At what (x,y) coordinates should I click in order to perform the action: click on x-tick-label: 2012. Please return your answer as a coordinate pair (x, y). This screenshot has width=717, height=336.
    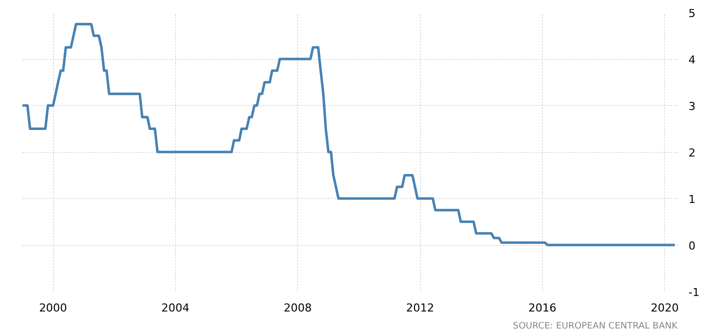
    Looking at the image, I should click on (420, 308).